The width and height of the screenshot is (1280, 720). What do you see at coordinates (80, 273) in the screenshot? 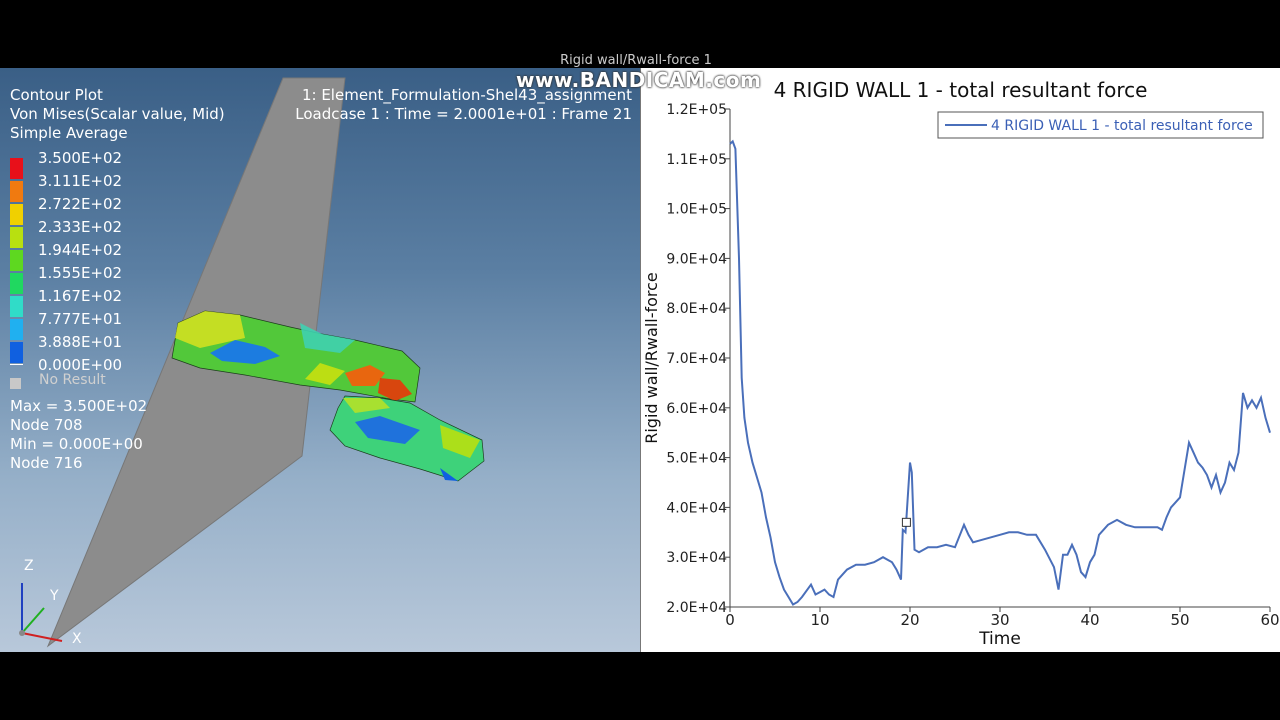
I see `legend-value: 1.555E+02` at bounding box center [80, 273].